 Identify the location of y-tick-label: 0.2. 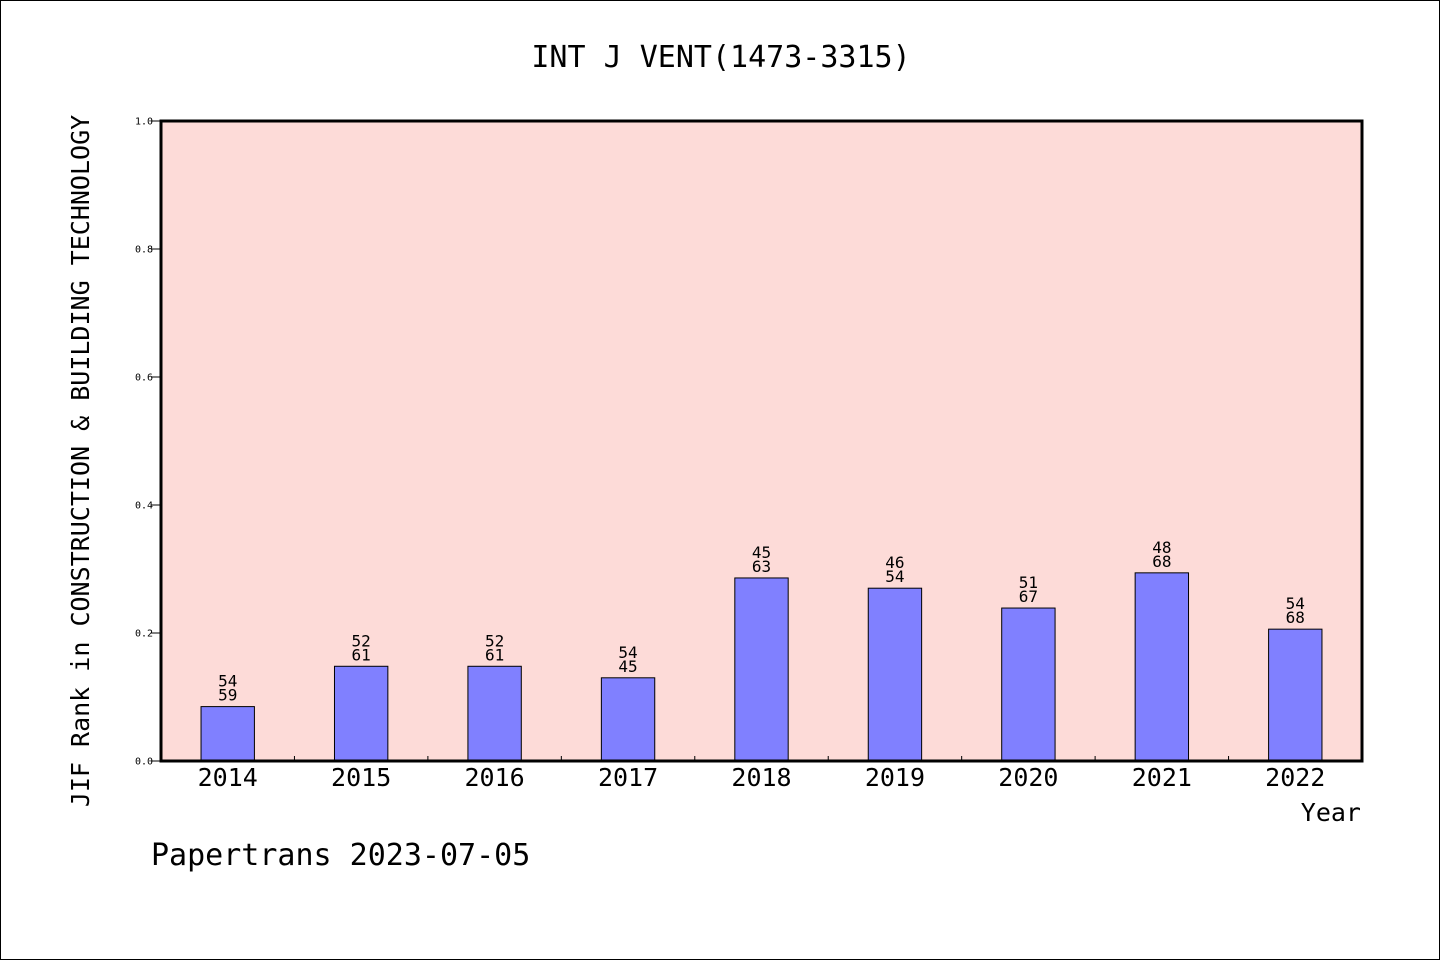
(144, 634).